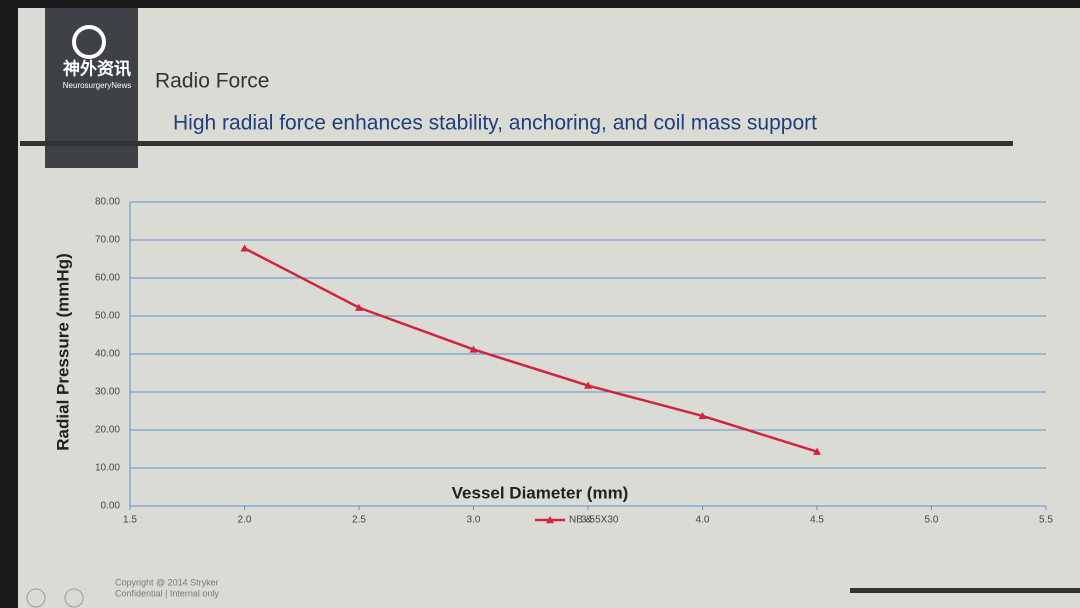 Image resolution: width=1080 pixels, height=608 pixels. I want to click on footer-bar, so click(965, 590).